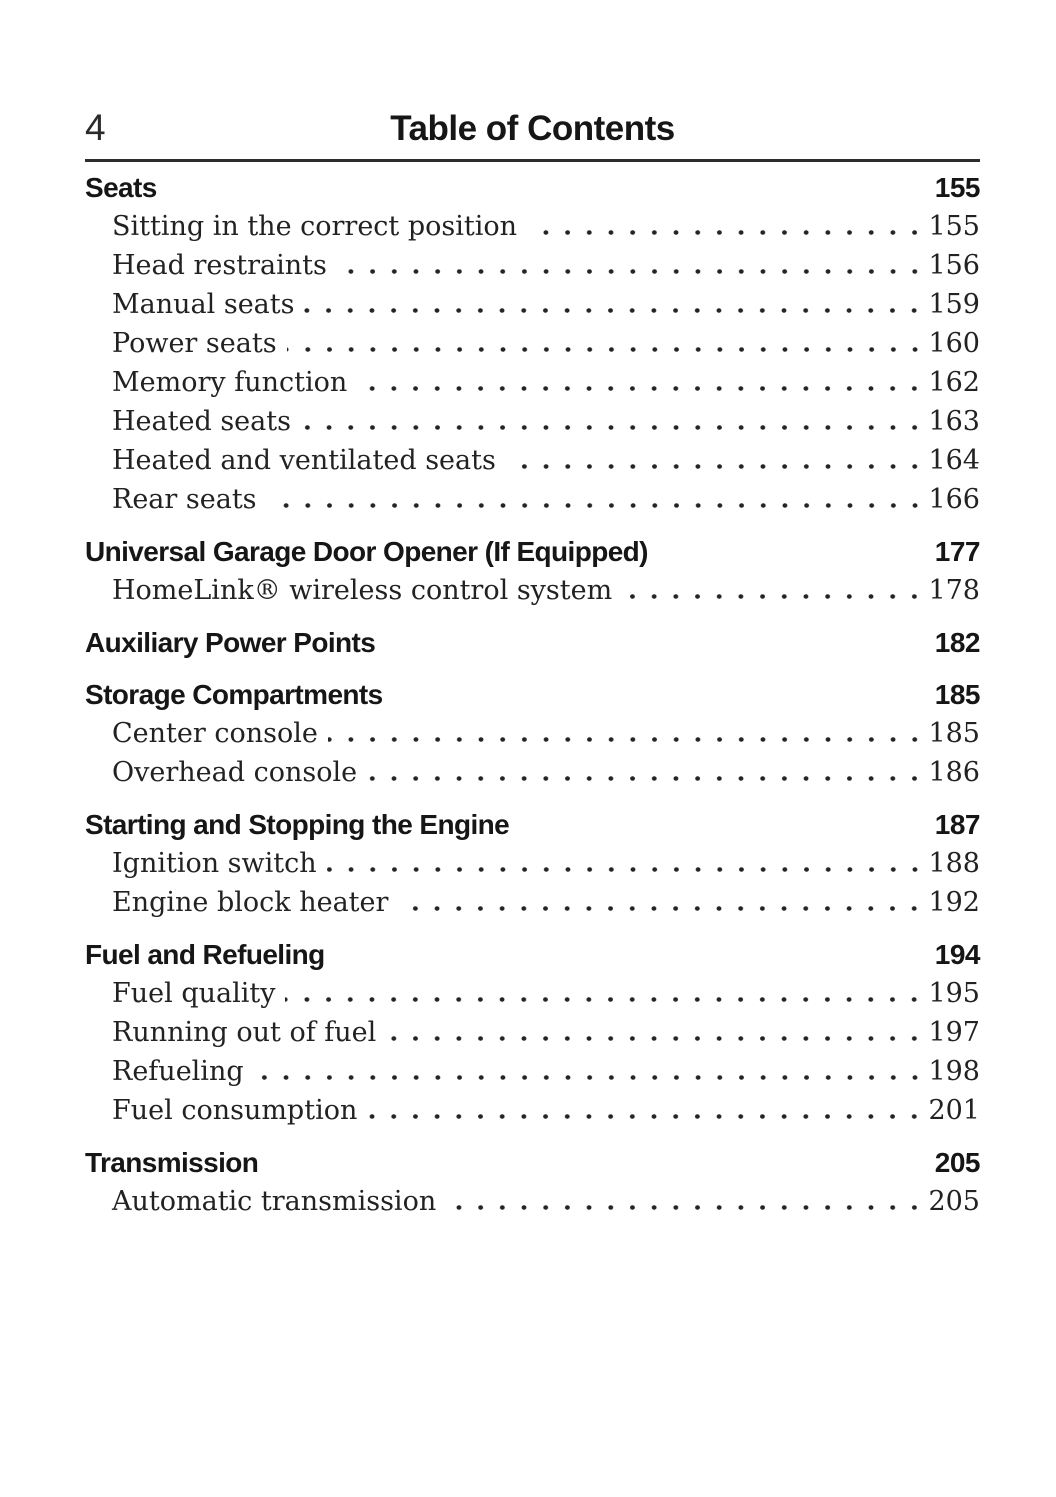  I want to click on page-title: Table of Contents, so click(532, 128).